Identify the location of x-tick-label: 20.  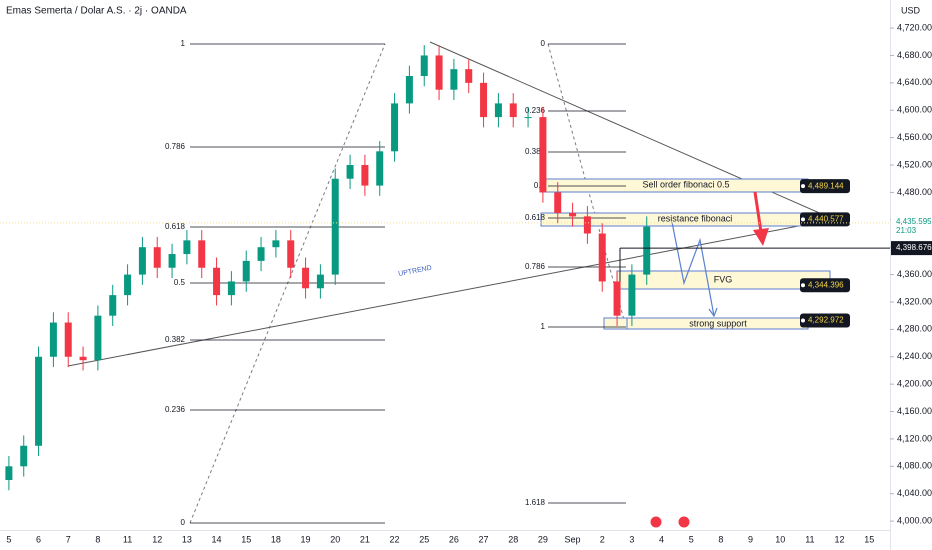
(335, 539).